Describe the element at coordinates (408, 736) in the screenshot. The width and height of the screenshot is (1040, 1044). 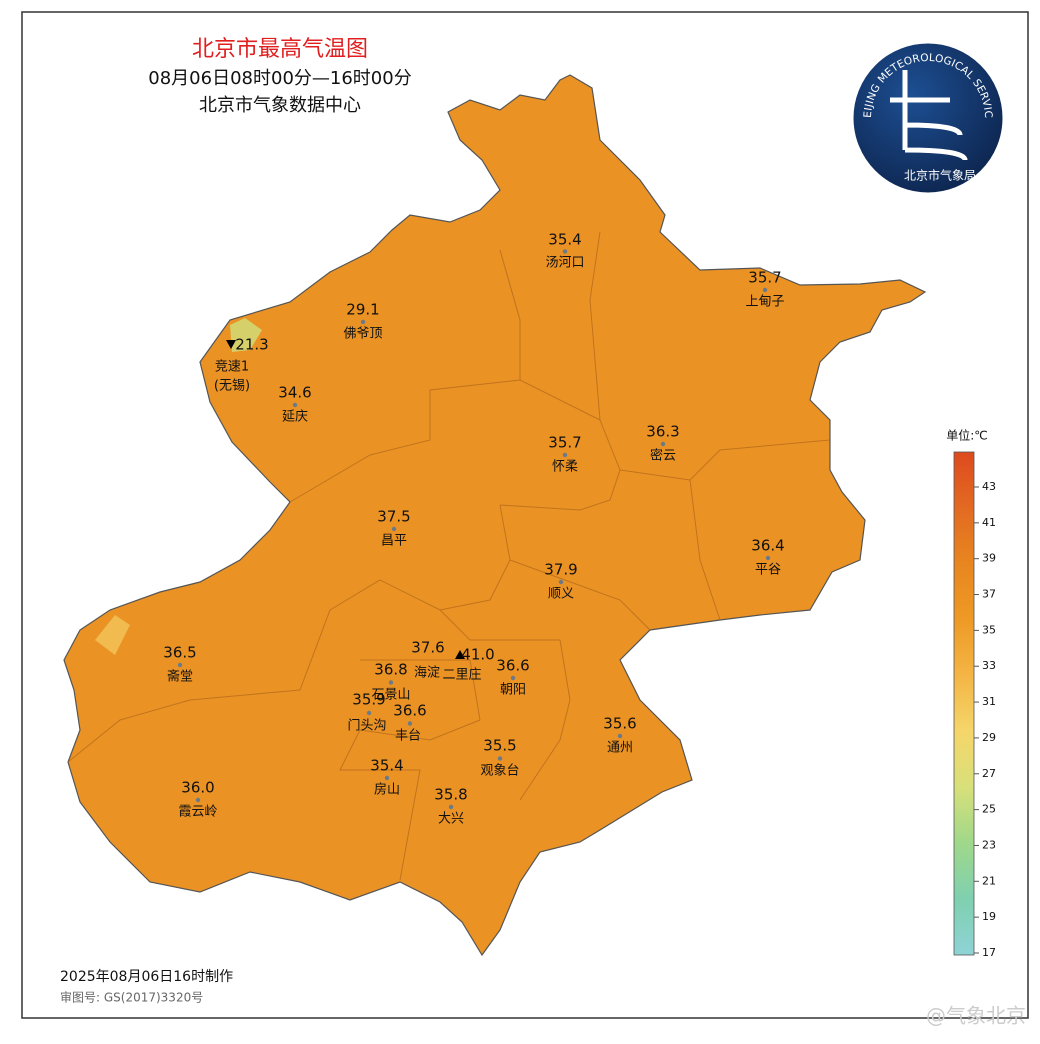
I see `station-name: 丰台` at that location.